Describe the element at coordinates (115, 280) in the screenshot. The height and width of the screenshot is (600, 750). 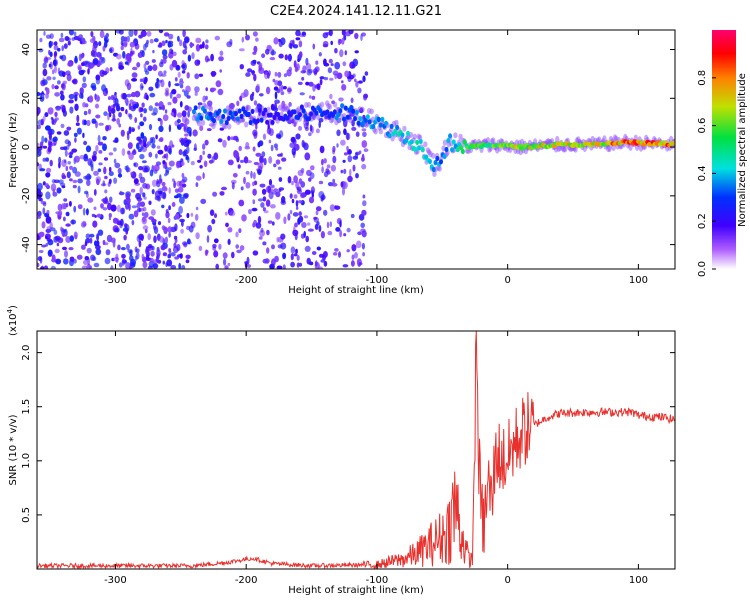
I see `x-tick-label: -300` at that location.